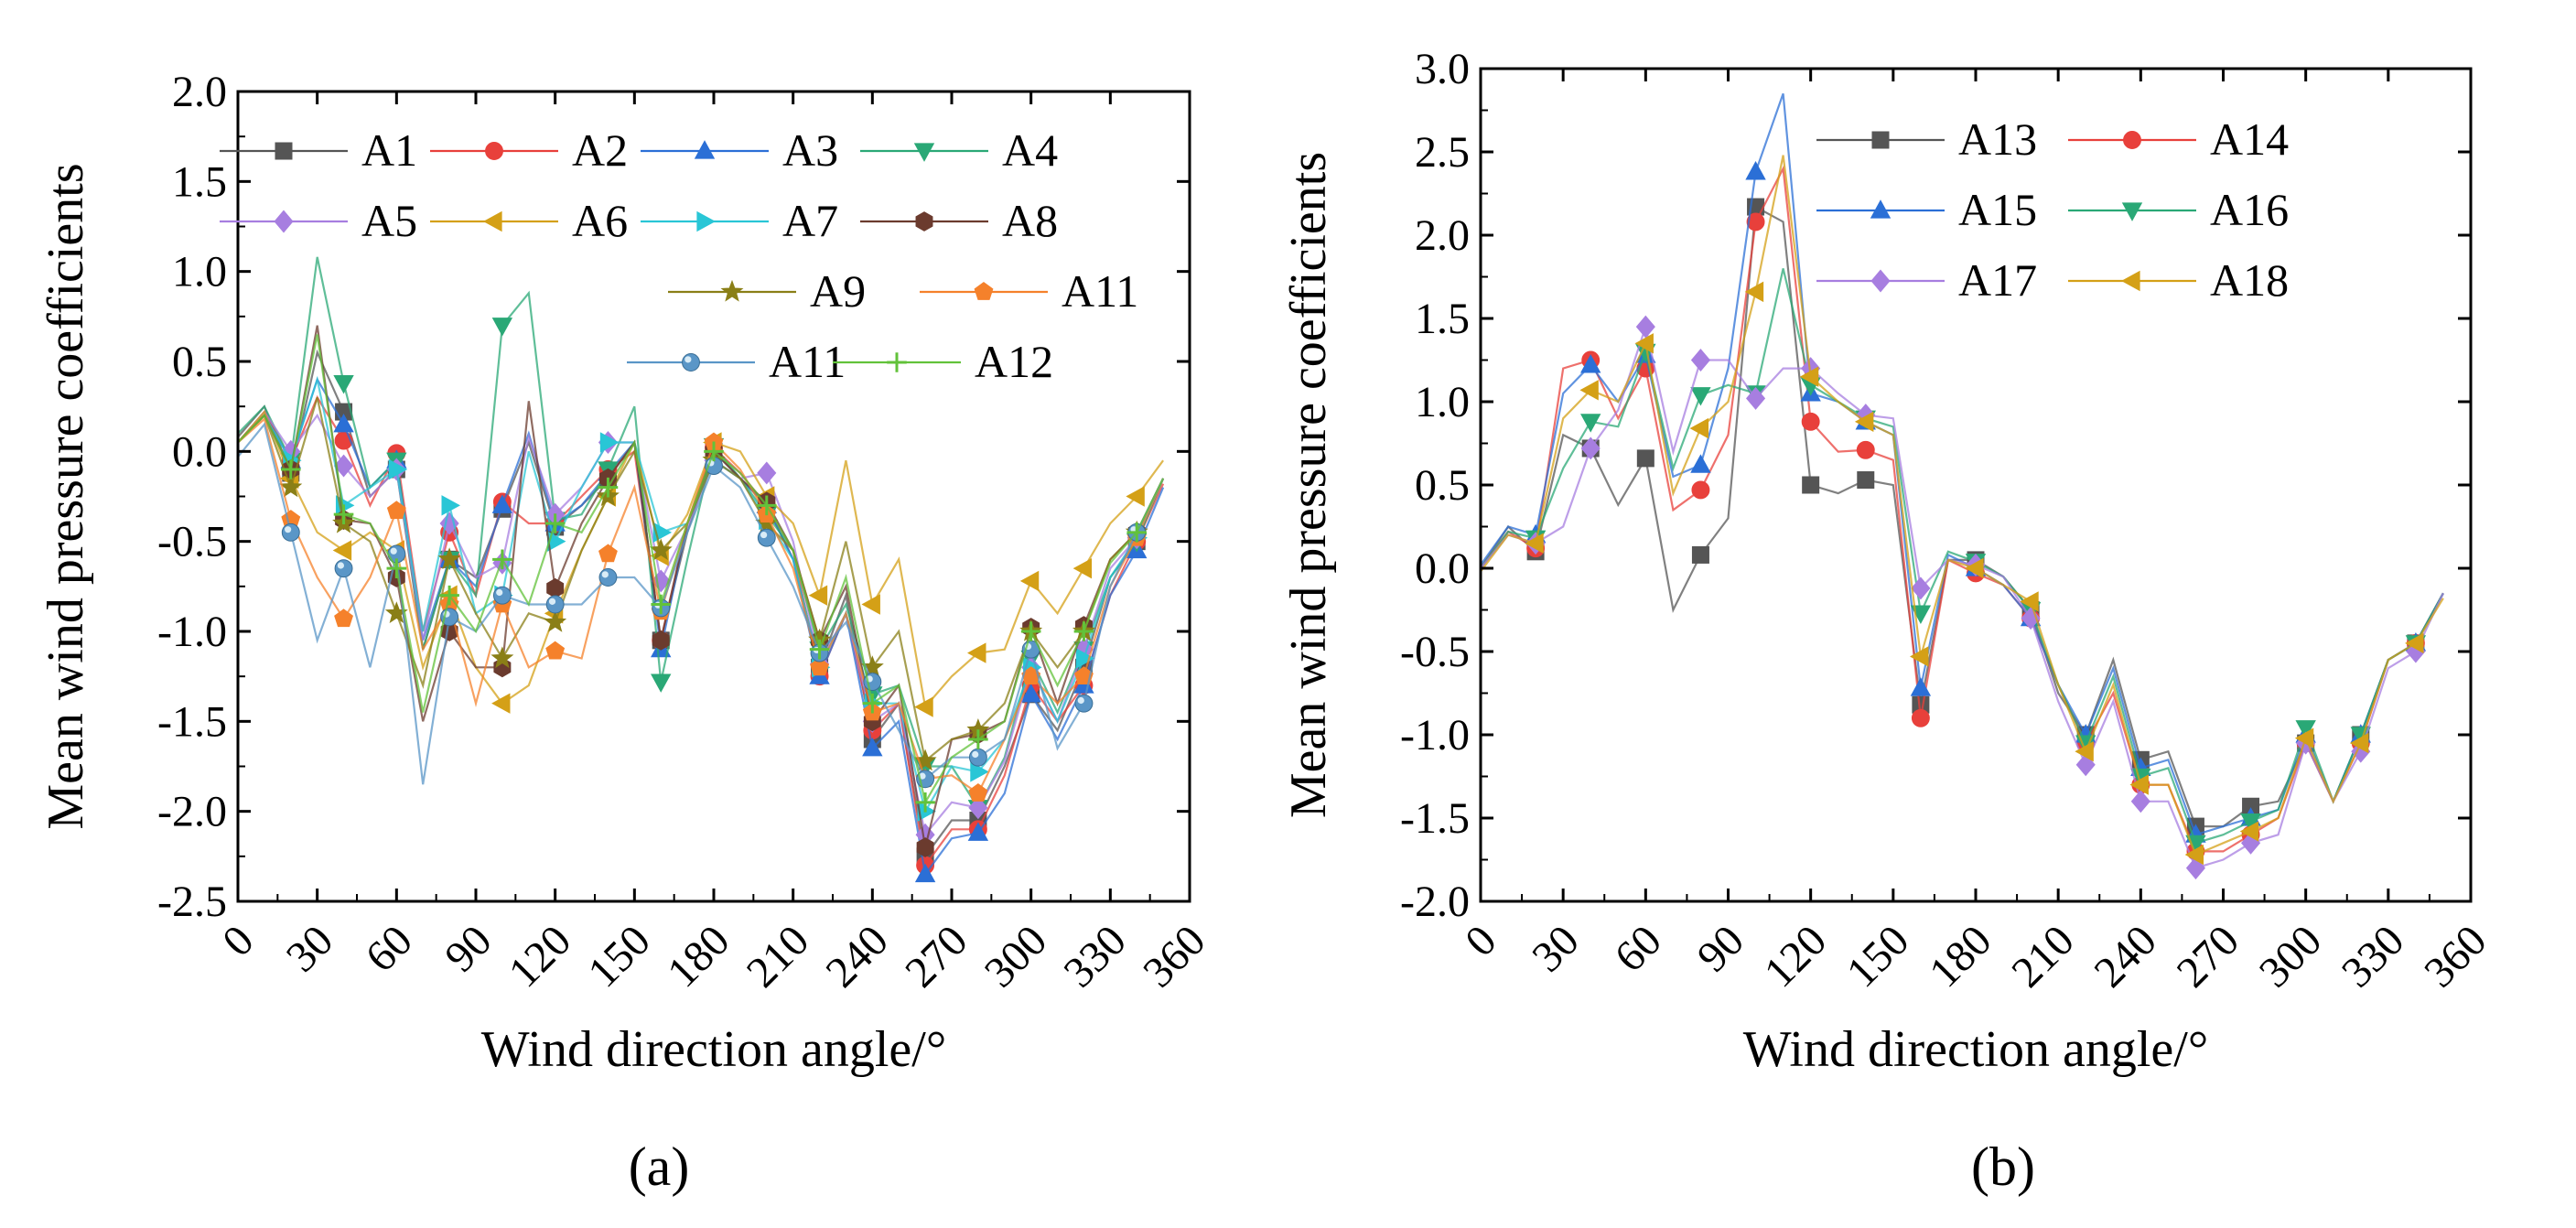  Describe the element at coordinates (66, 496) in the screenshot. I see `y-axis-title: Mean wind pressure coefficients` at that location.